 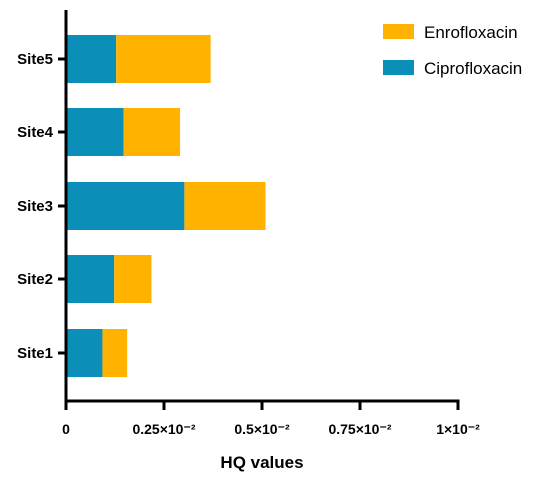 I want to click on bar-site1-ciprofloxacin, so click(x=84, y=353).